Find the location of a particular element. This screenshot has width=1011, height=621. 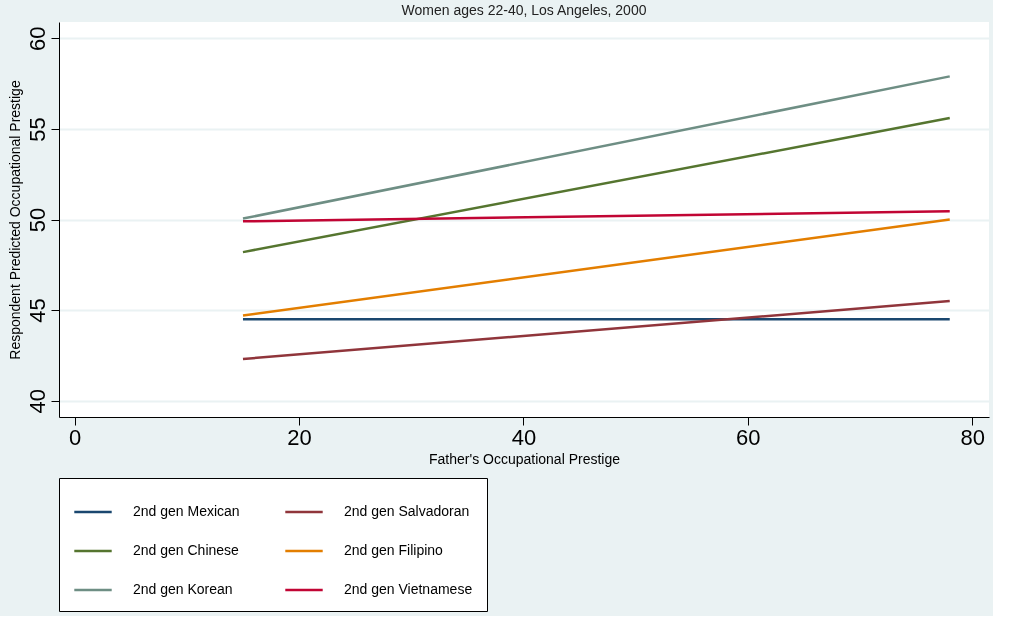

legend-label: 2nd gen Chinese is located at coordinates (186, 550).